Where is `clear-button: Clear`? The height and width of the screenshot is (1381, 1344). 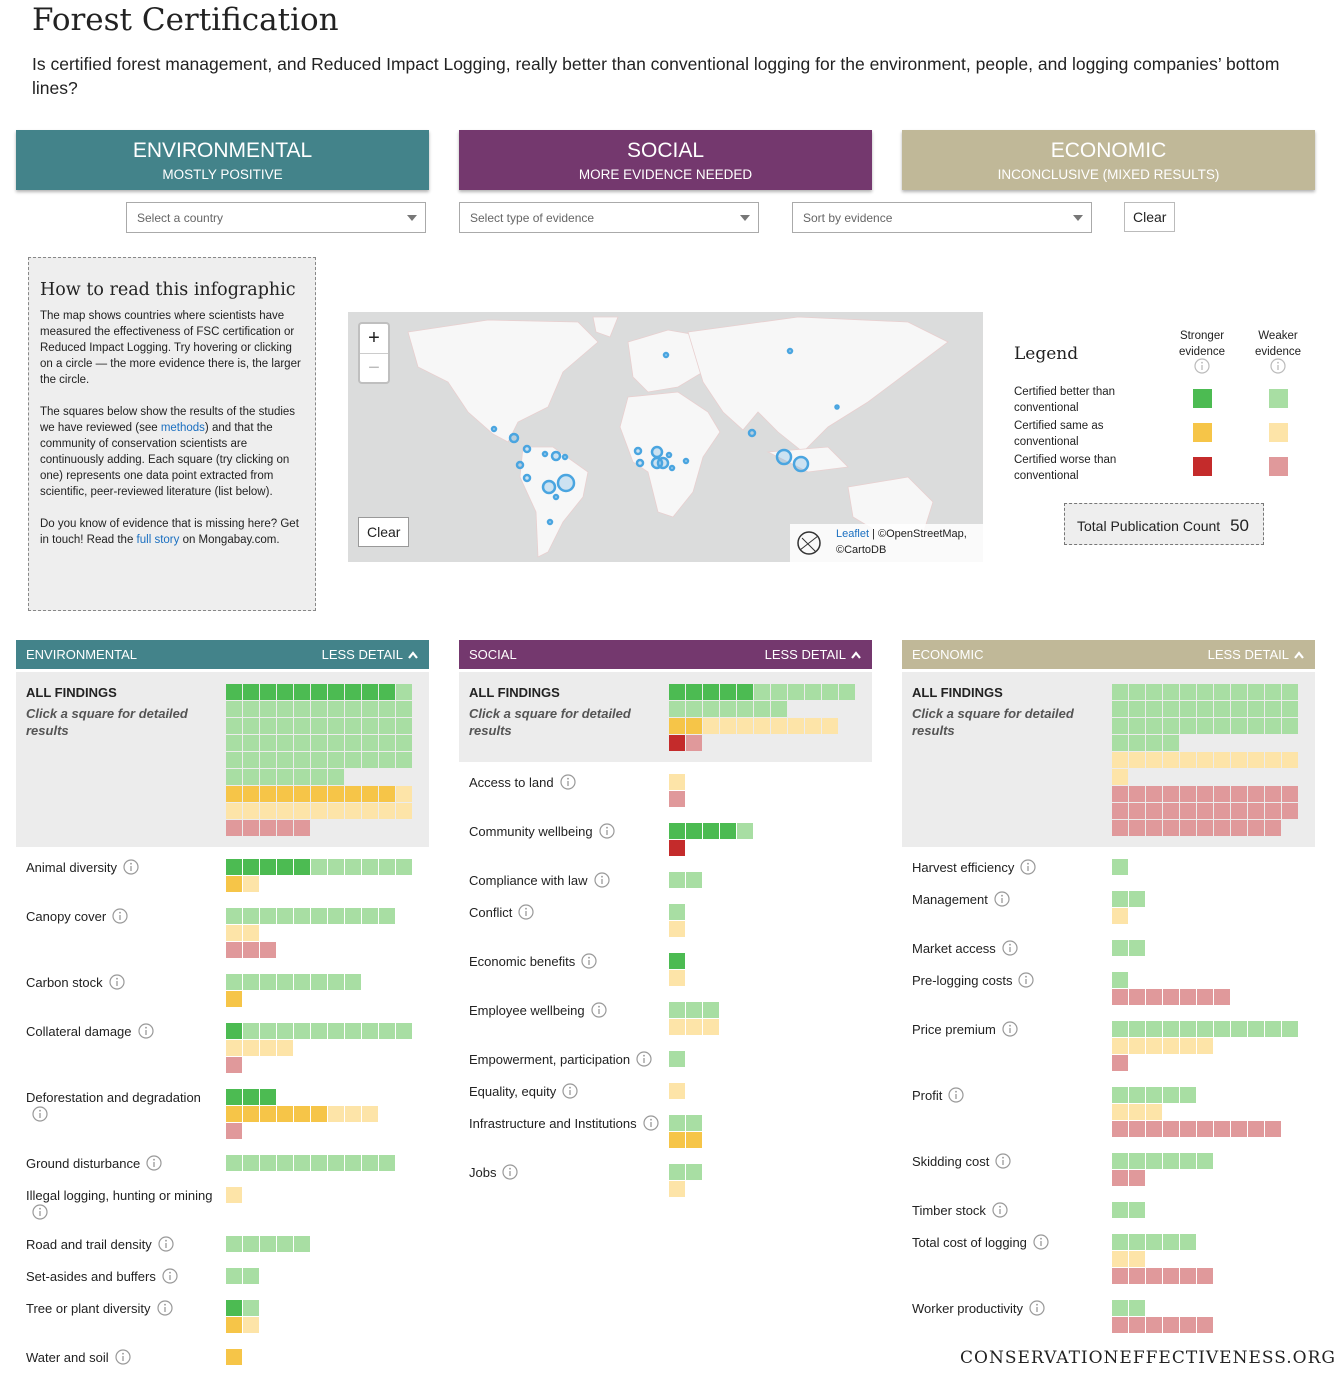
clear-button: Clear is located at coordinates (1150, 217).